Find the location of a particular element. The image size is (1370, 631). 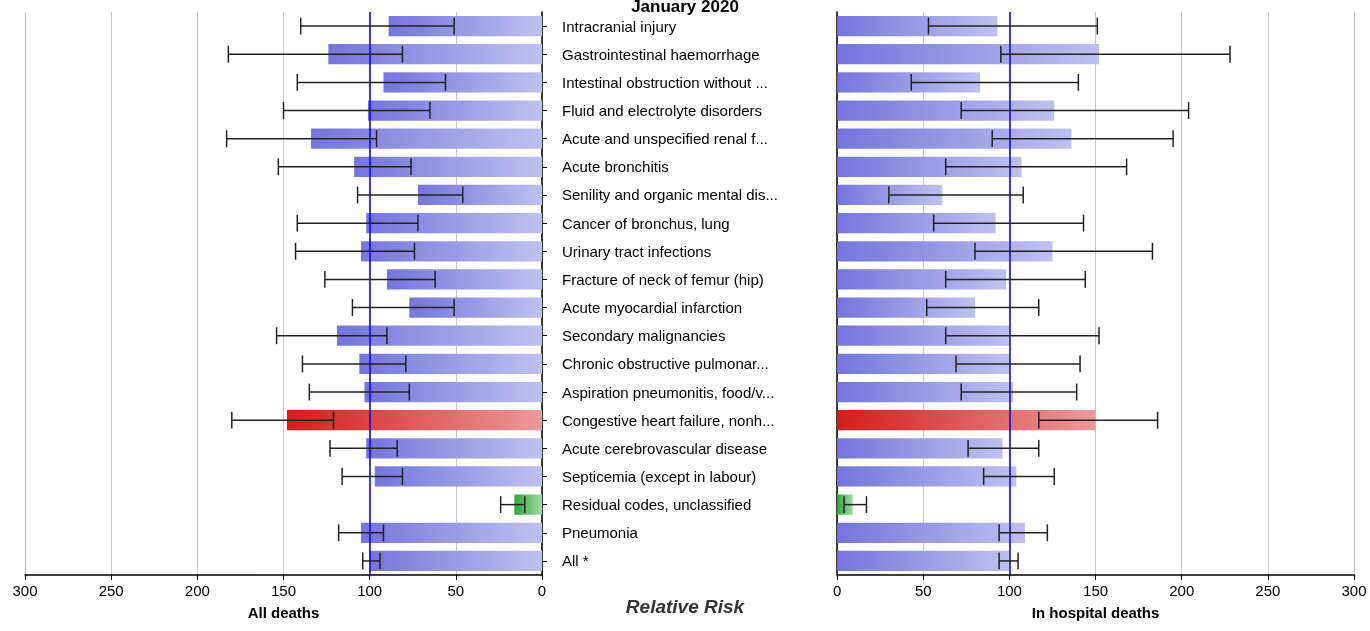

y-tick-label: Secondary malignancies is located at coordinates (644, 336).